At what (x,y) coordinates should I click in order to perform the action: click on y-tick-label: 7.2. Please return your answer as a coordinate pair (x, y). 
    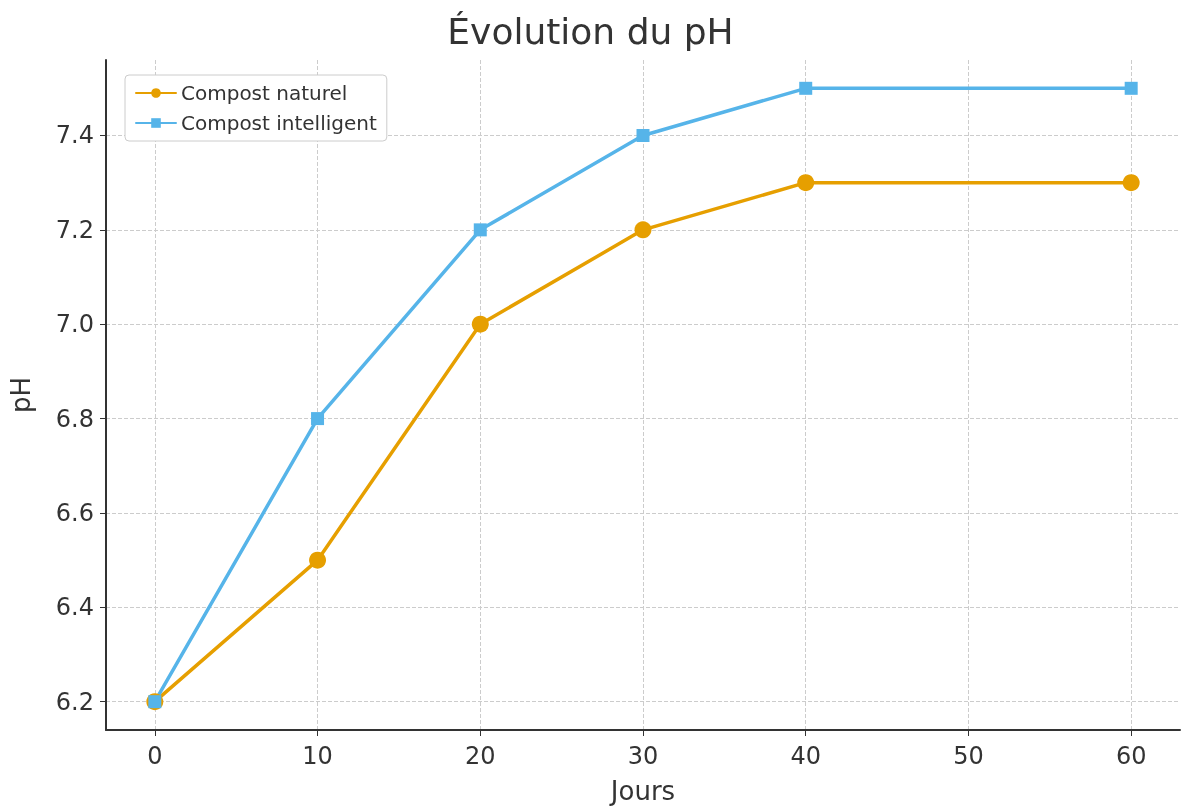
    Looking at the image, I should click on (74, 229).